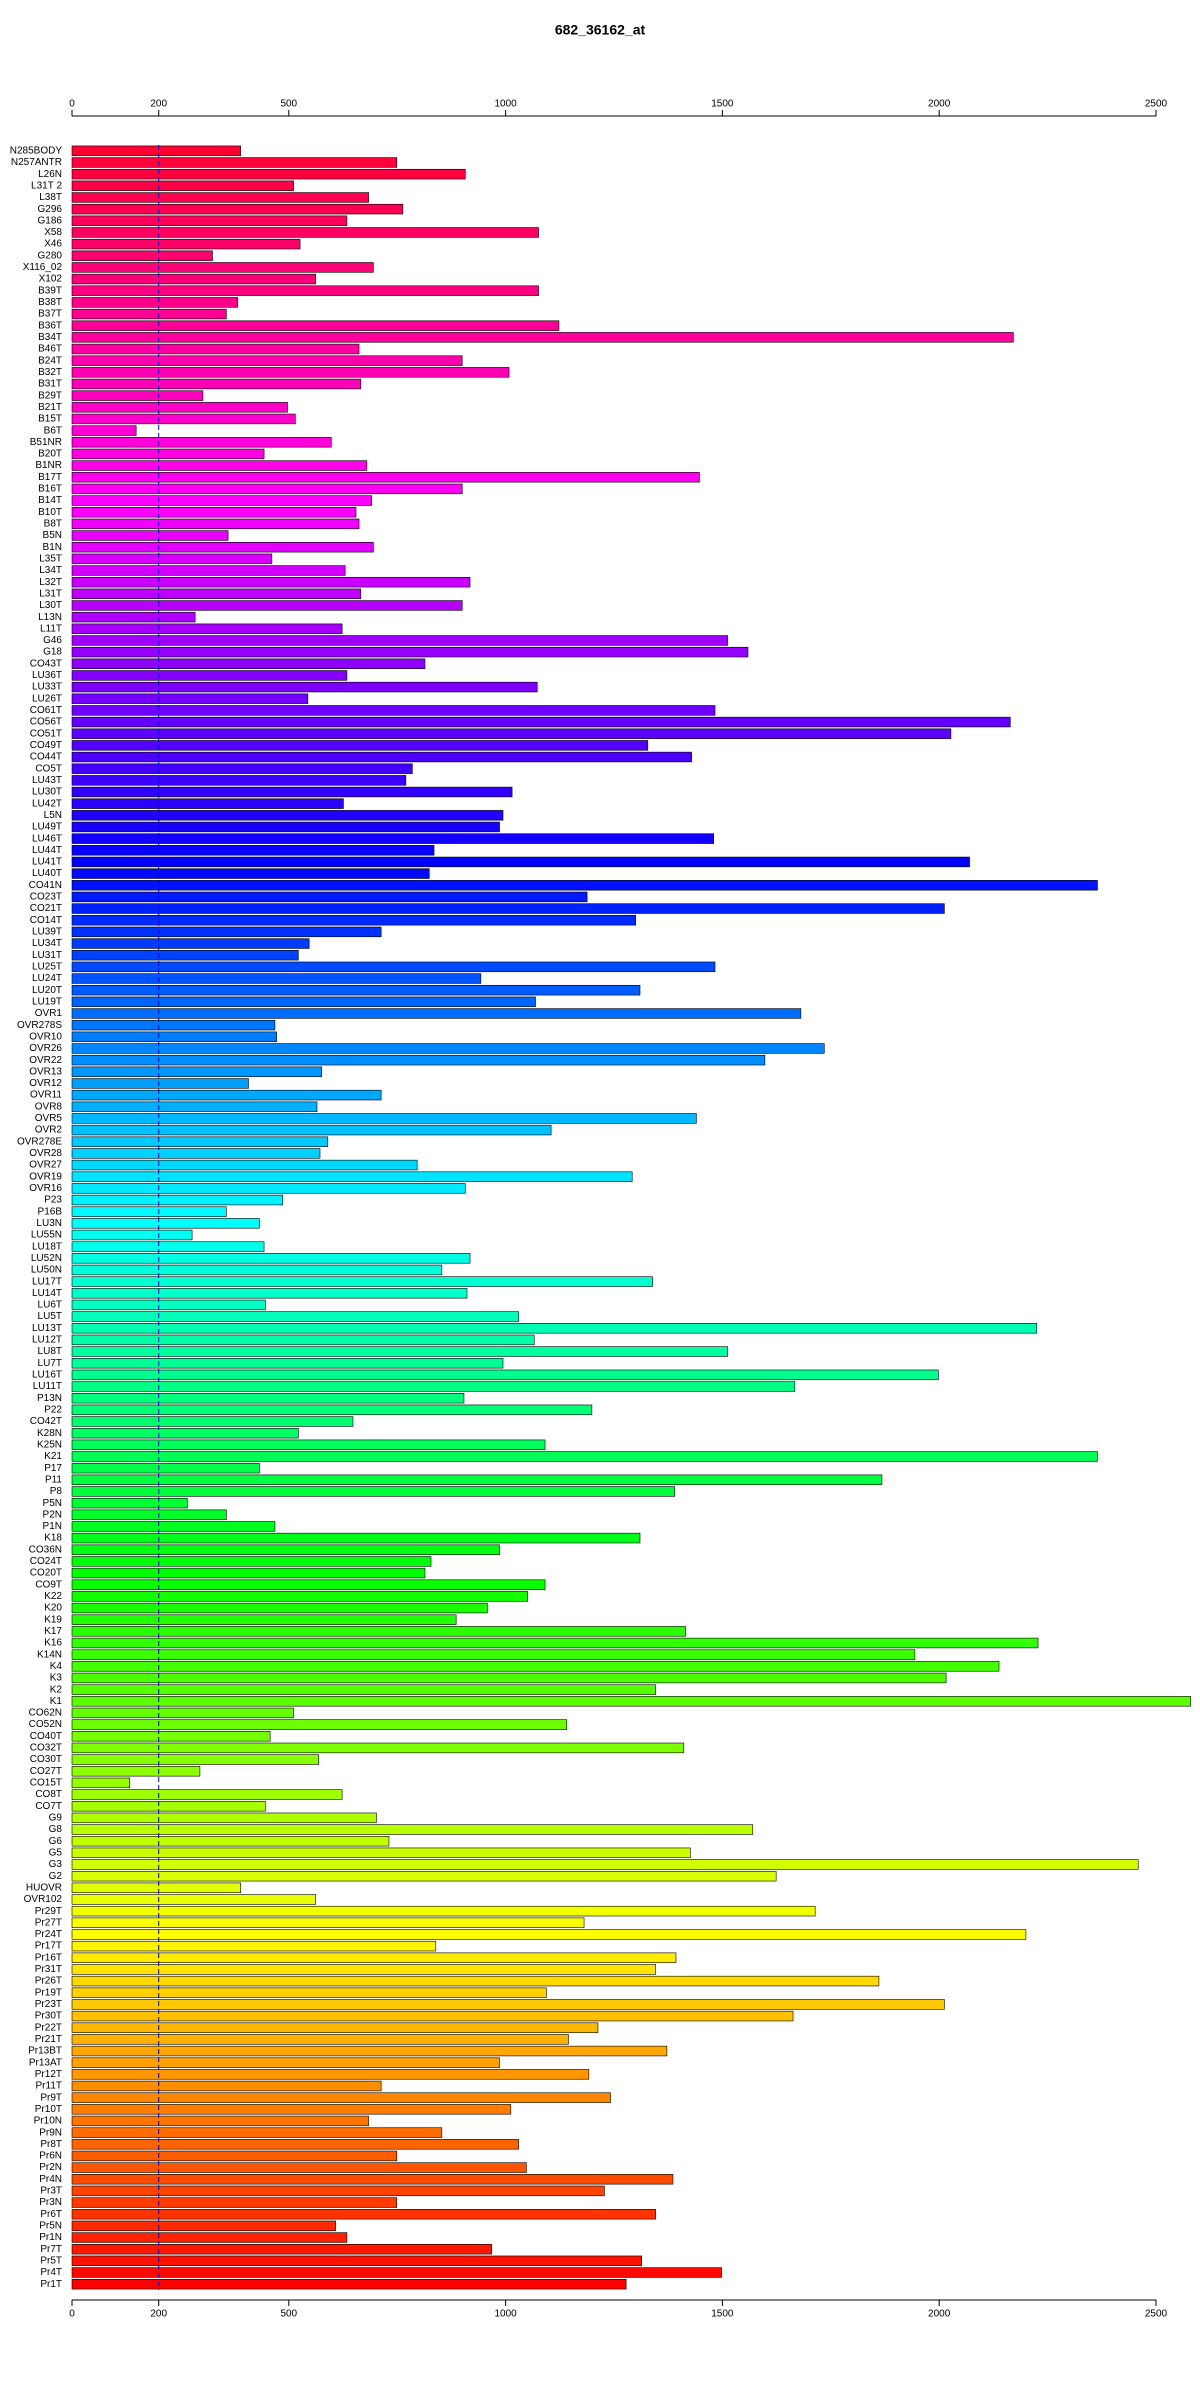 The height and width of the screenshot is (2400, 1200). What do you see at coordinates (51, 2097) in the screenshot?
I see `y-tick-label: Pr9T` at bounding box center [51, 2097].